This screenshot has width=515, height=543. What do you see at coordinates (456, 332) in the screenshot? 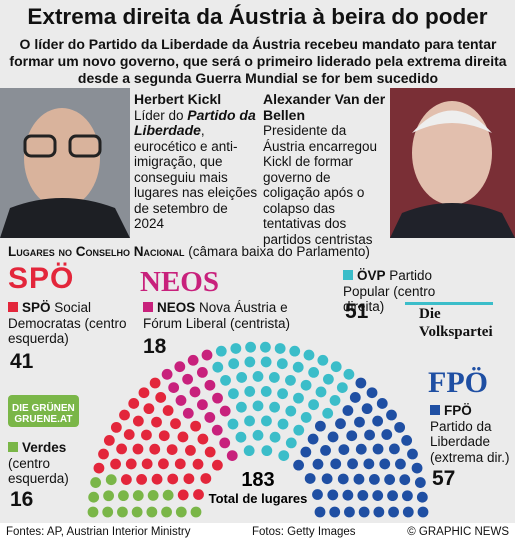
I see `logo-text: Volkspartei` at bounding box center [456, 332].